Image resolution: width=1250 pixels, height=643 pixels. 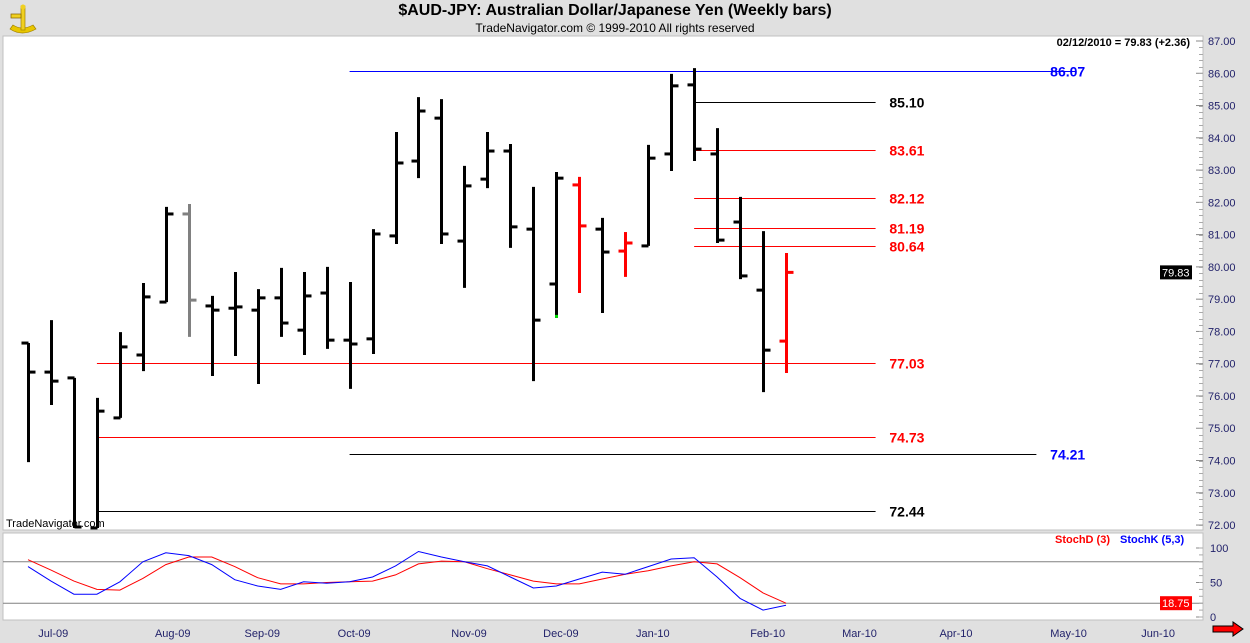 What do you see at coordinates (1152, 540) in the screenshot?
I see `stochk-legend: StochK (5,3)` at bounding box center [1152, 540].